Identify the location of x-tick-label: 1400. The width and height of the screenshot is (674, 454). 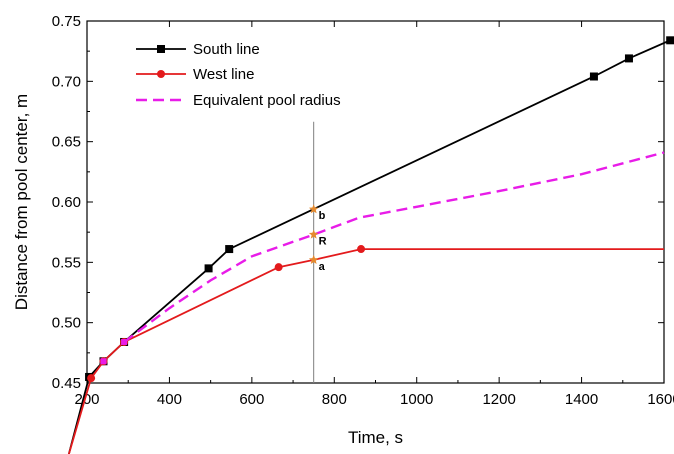
(581, 399).